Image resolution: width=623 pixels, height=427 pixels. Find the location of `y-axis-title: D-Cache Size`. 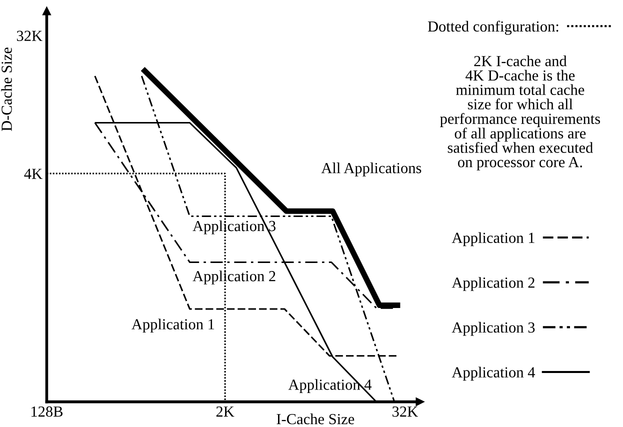

y-axis-title: D-Cache Size is located at coordinates (6, 90).